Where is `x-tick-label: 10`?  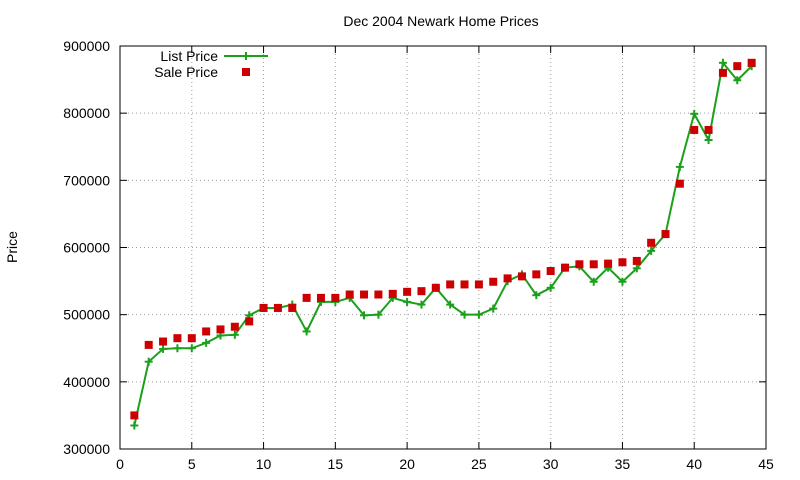
x-tick-label: 10 is located at coordinates (264, 464).